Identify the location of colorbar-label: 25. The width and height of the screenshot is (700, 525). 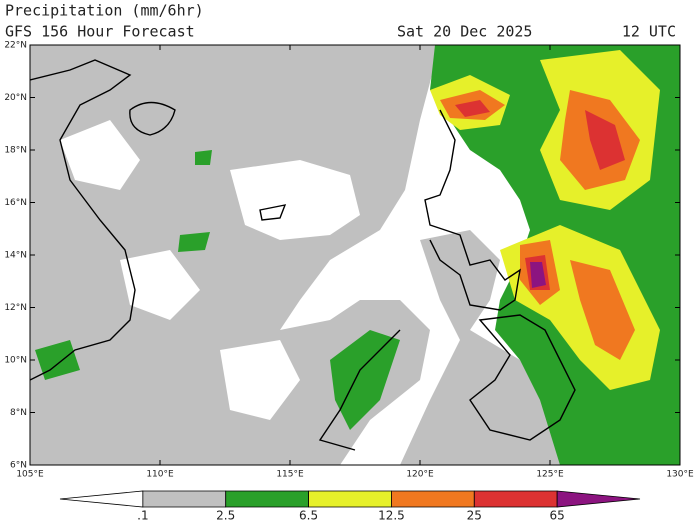
(474, 516).